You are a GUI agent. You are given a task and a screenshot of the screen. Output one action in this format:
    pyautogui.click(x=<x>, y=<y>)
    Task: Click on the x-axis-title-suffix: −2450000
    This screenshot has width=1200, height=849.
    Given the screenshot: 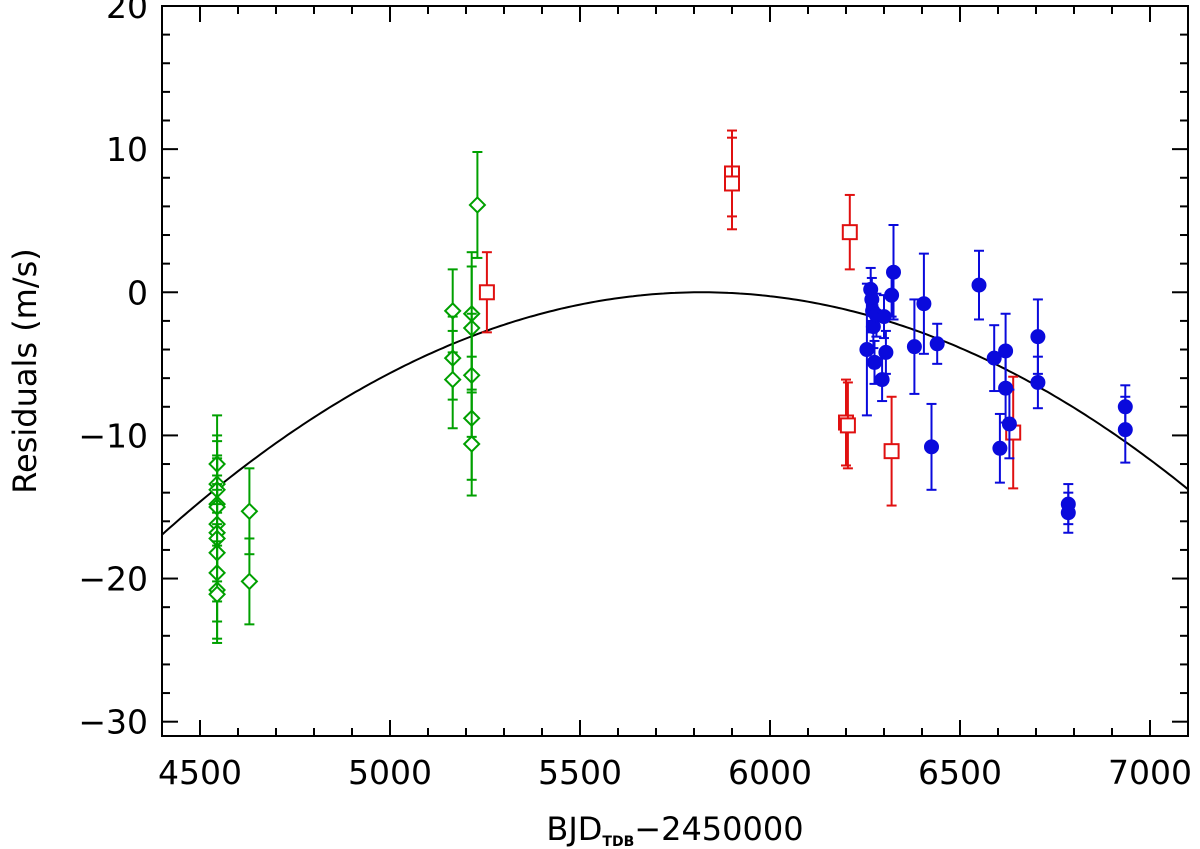 What is the action you would take?
    pyautogui.click(x=718, y=829)
    